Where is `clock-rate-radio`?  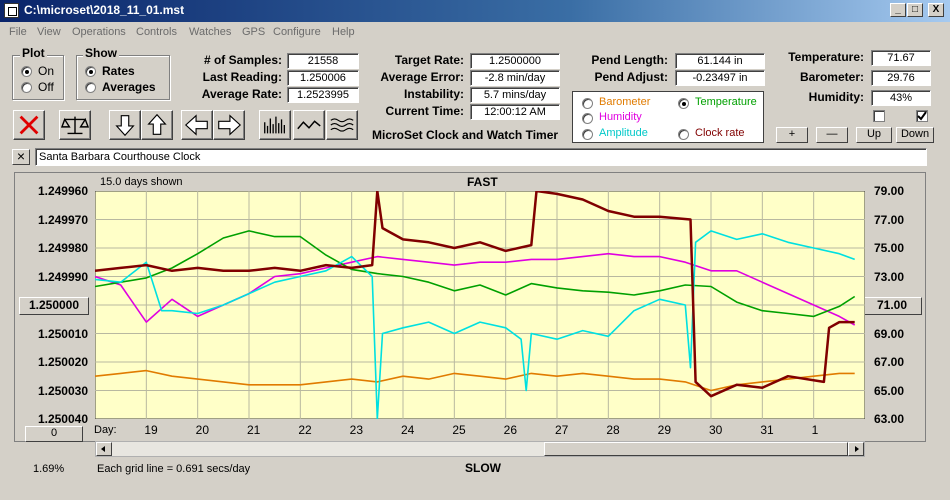
clock-rate-radio is located at coordinates (683, 134).